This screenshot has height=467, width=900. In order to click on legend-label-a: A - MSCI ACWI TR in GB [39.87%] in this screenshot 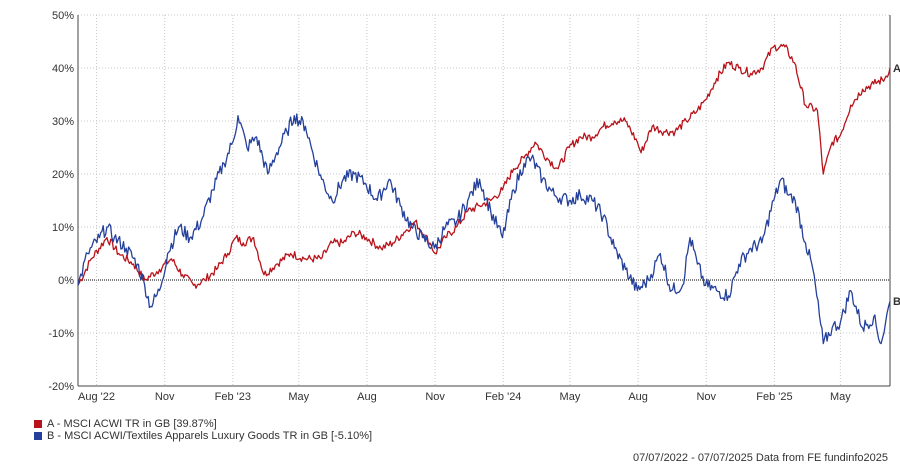, I will do `click(132, 424)`.